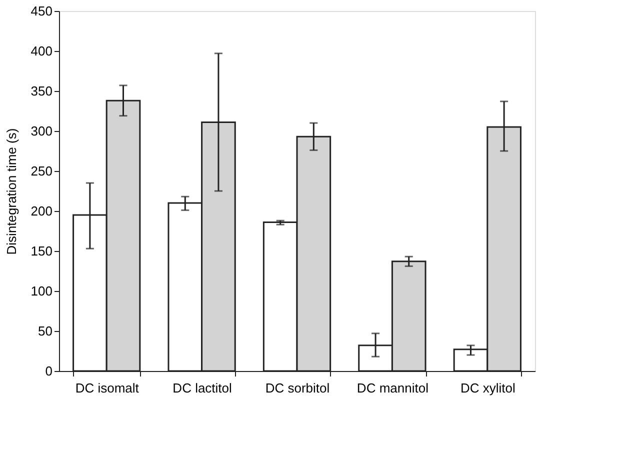 The image size is (628, 469). Describe the element at coordinates (41, 131) in the screenshot. I see `y-tick-label: 300` at that location.